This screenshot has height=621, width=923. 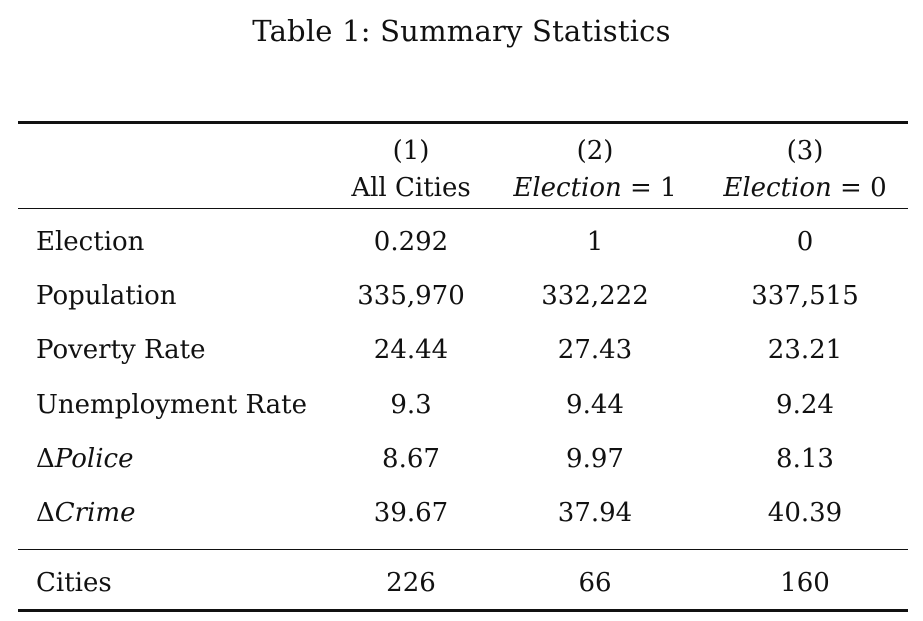 I want to click on row-label-text: Poverty Rate, so click(x=121, y=350).